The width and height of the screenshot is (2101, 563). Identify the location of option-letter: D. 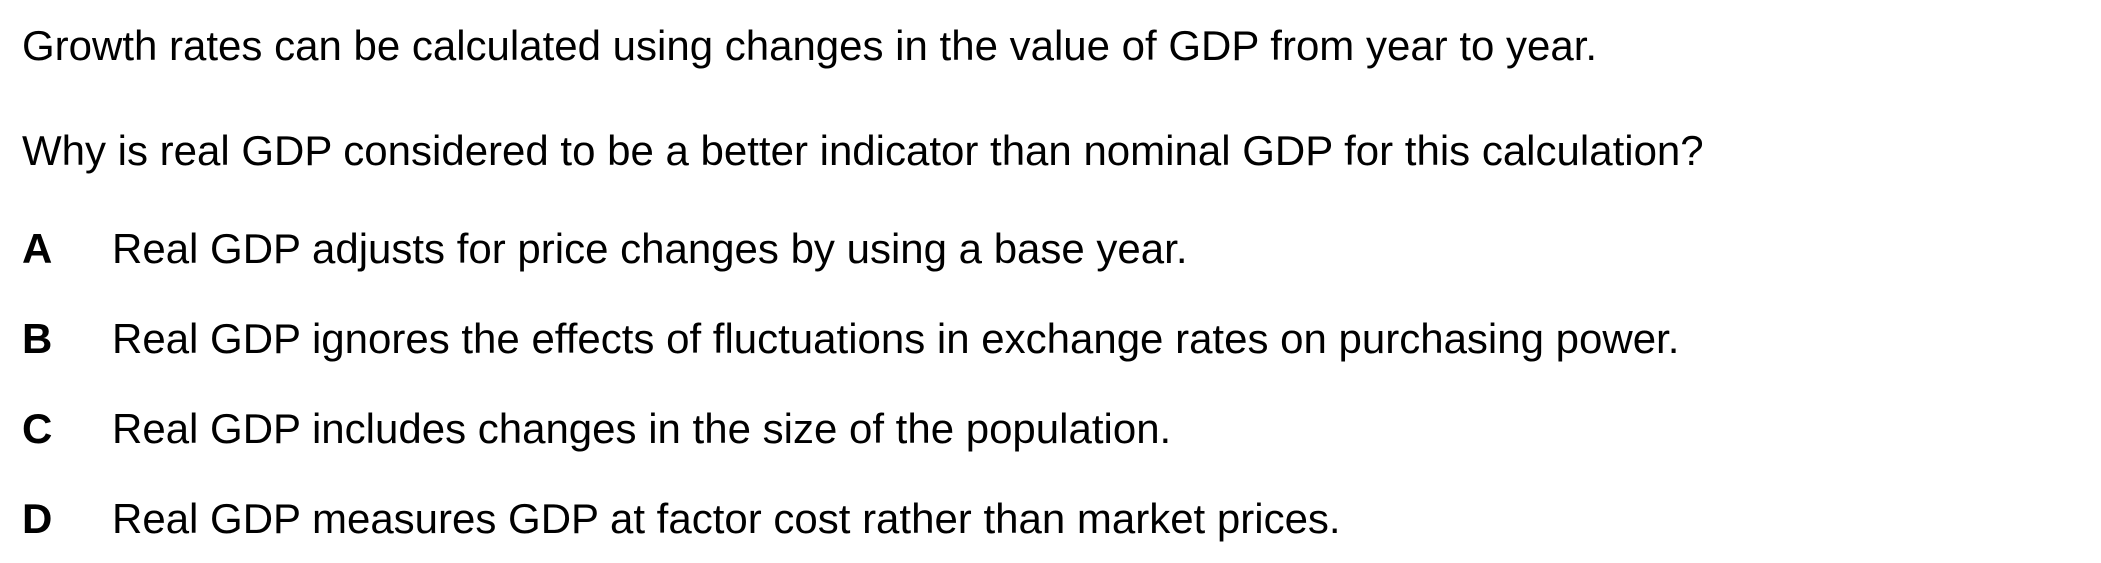
(37, 518).